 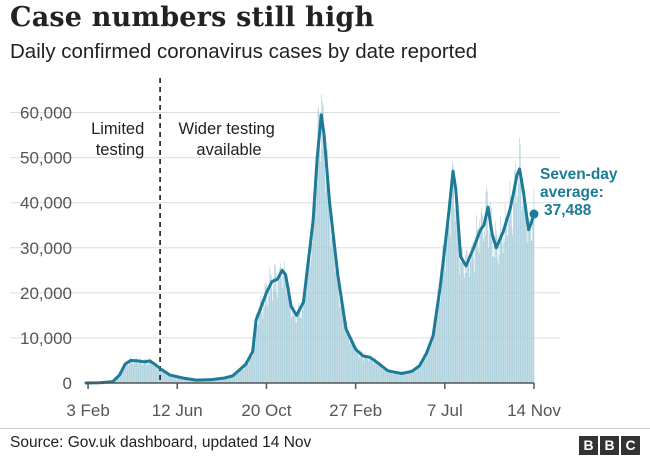 I want to click on bbc-logo: B B C, so click(x=609, y=445).